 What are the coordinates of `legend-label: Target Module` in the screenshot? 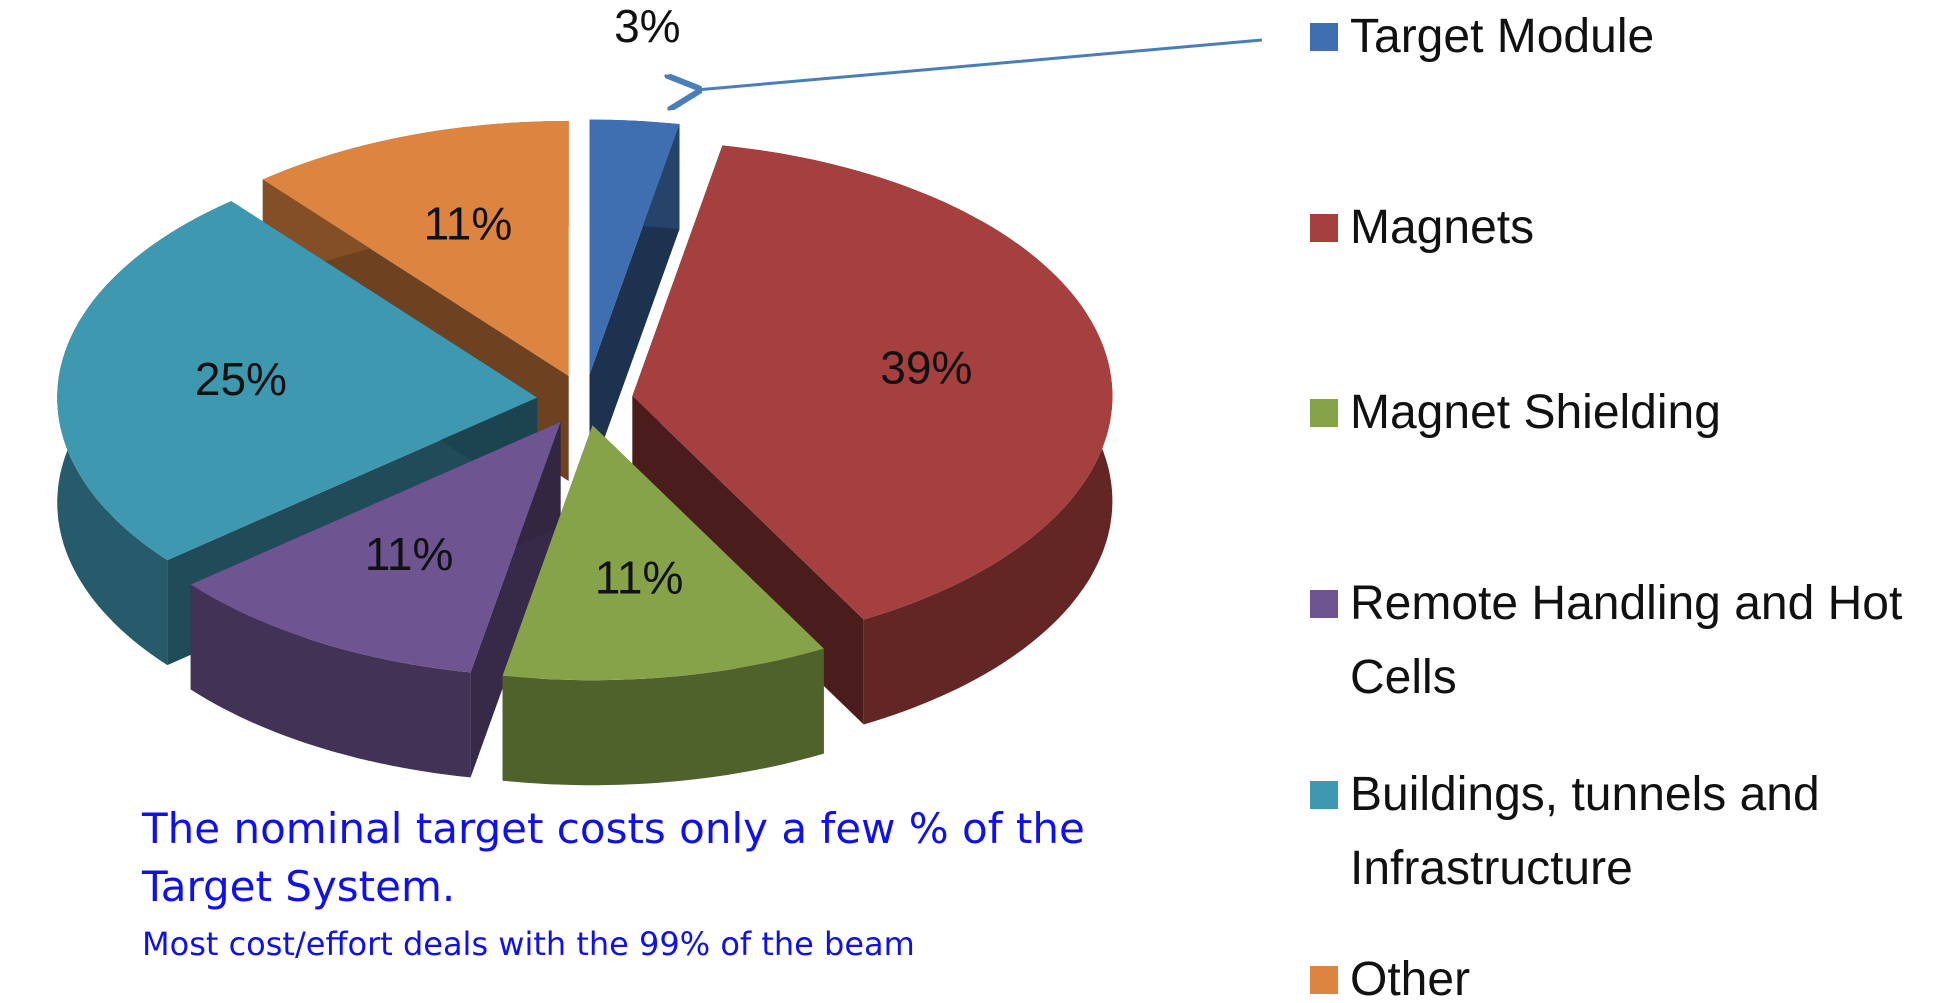 It's located at (1502, 36).